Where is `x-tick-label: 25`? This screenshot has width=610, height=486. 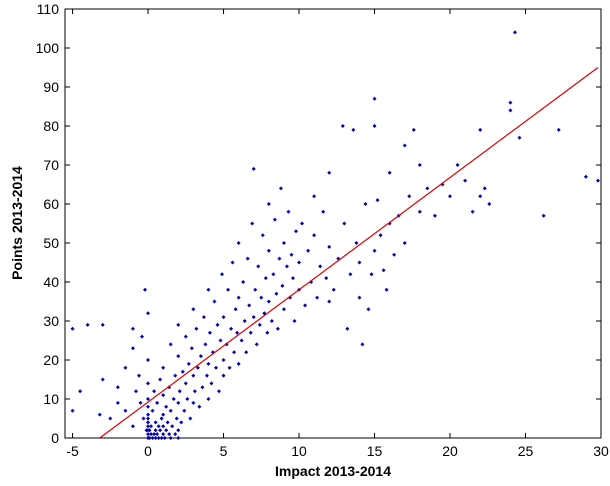 x-tick-label: 25 is located at coordinates (526, 451).